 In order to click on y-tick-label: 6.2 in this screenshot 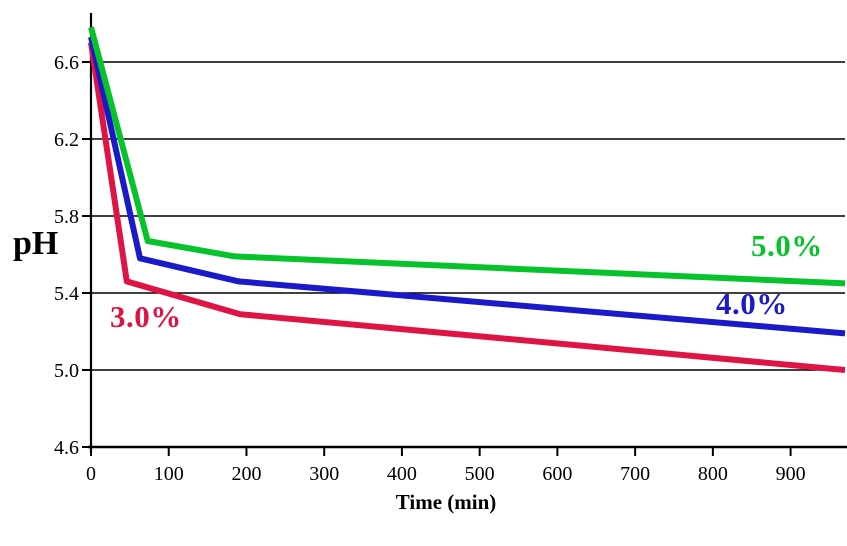, I will do `click(66, 140)`.